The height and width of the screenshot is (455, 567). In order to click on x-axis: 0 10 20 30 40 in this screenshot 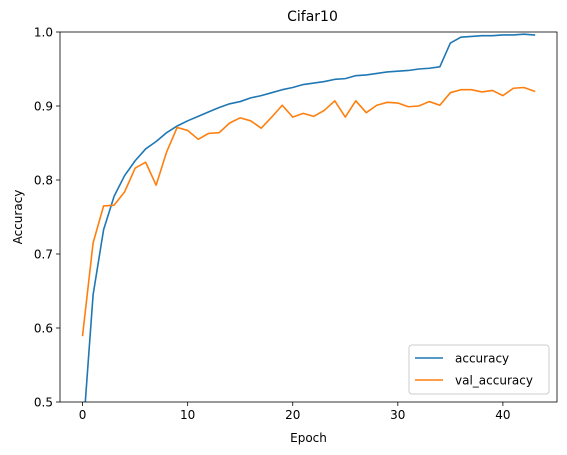, I will do `click(295, 412)`.